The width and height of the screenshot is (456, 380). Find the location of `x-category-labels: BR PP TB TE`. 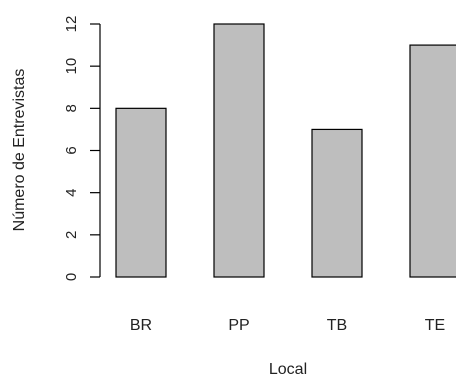

x-category-labels: BR PP TB TE is located at coordinates (287, 325).